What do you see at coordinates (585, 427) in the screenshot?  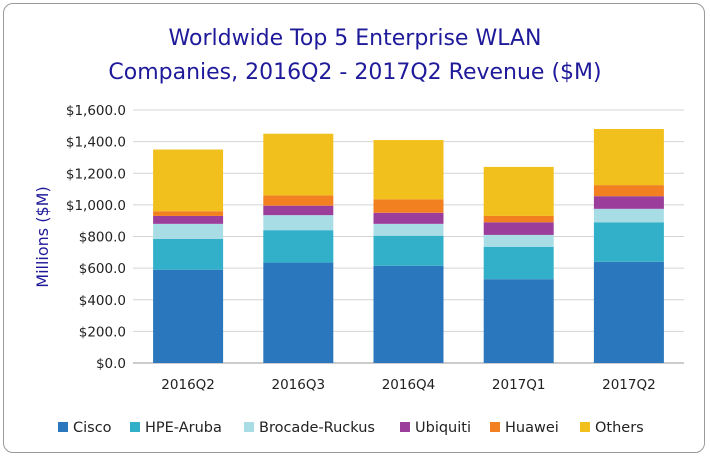 I see `legend-swatch-others` at bounding box center [585, 427].